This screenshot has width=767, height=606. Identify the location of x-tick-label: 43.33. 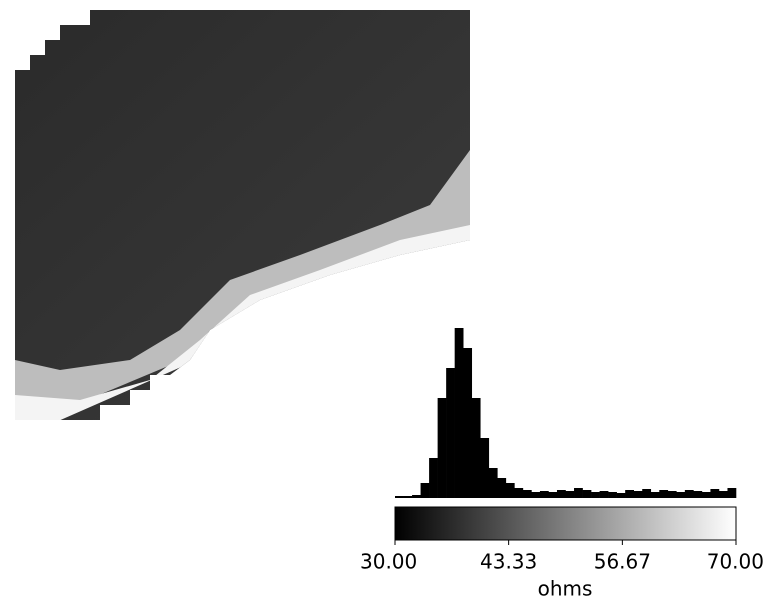
(508, 562).